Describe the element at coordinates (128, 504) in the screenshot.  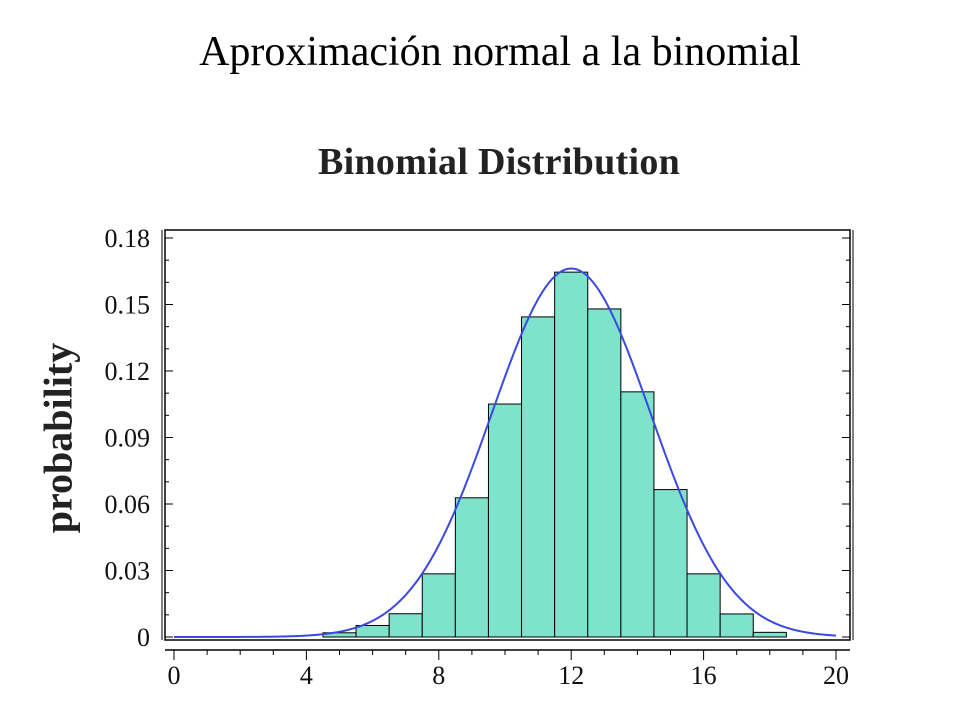
I see `y-tick-label: 0.06` at that location.